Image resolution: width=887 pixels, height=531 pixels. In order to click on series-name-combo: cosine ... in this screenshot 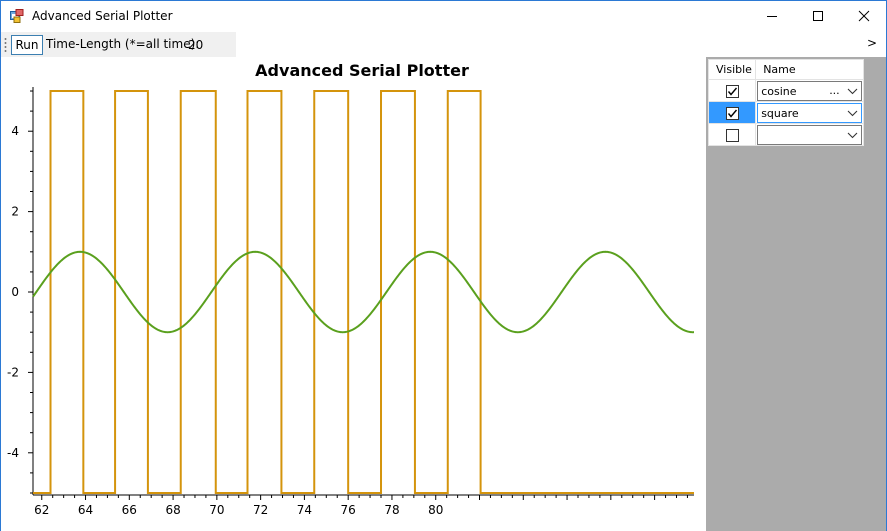, I will do `click(810, 90)`.